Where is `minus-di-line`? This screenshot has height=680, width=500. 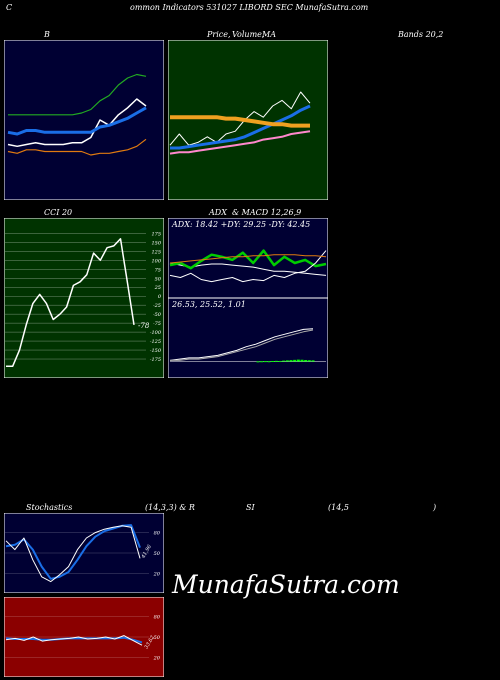
minus-di-line is located at coordinates (248, 266).